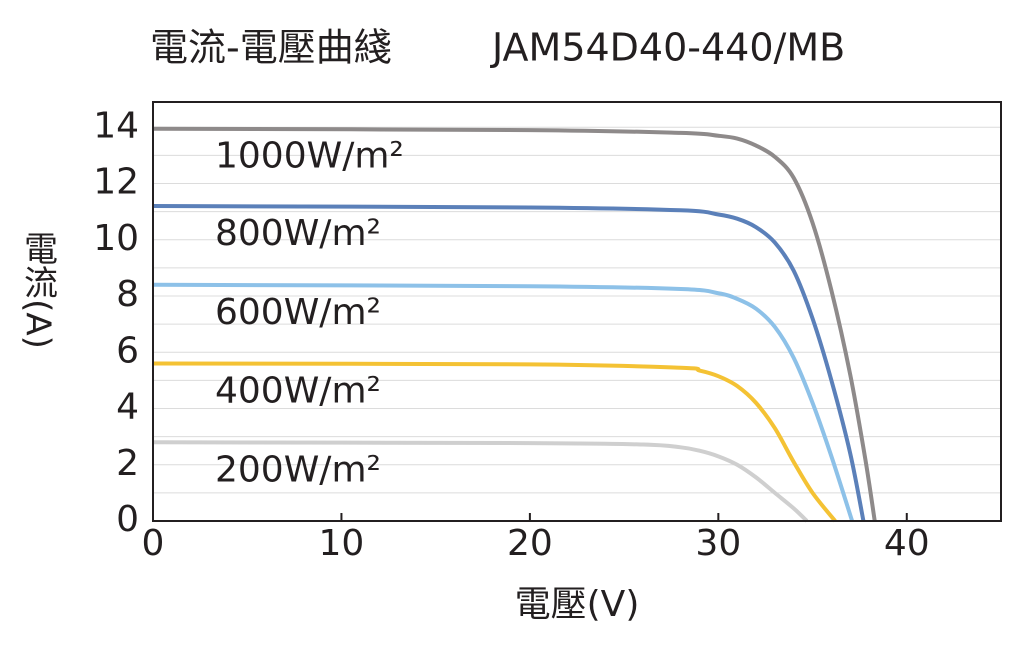  I want to click on y-tick-label: 6, so click(127, 350).